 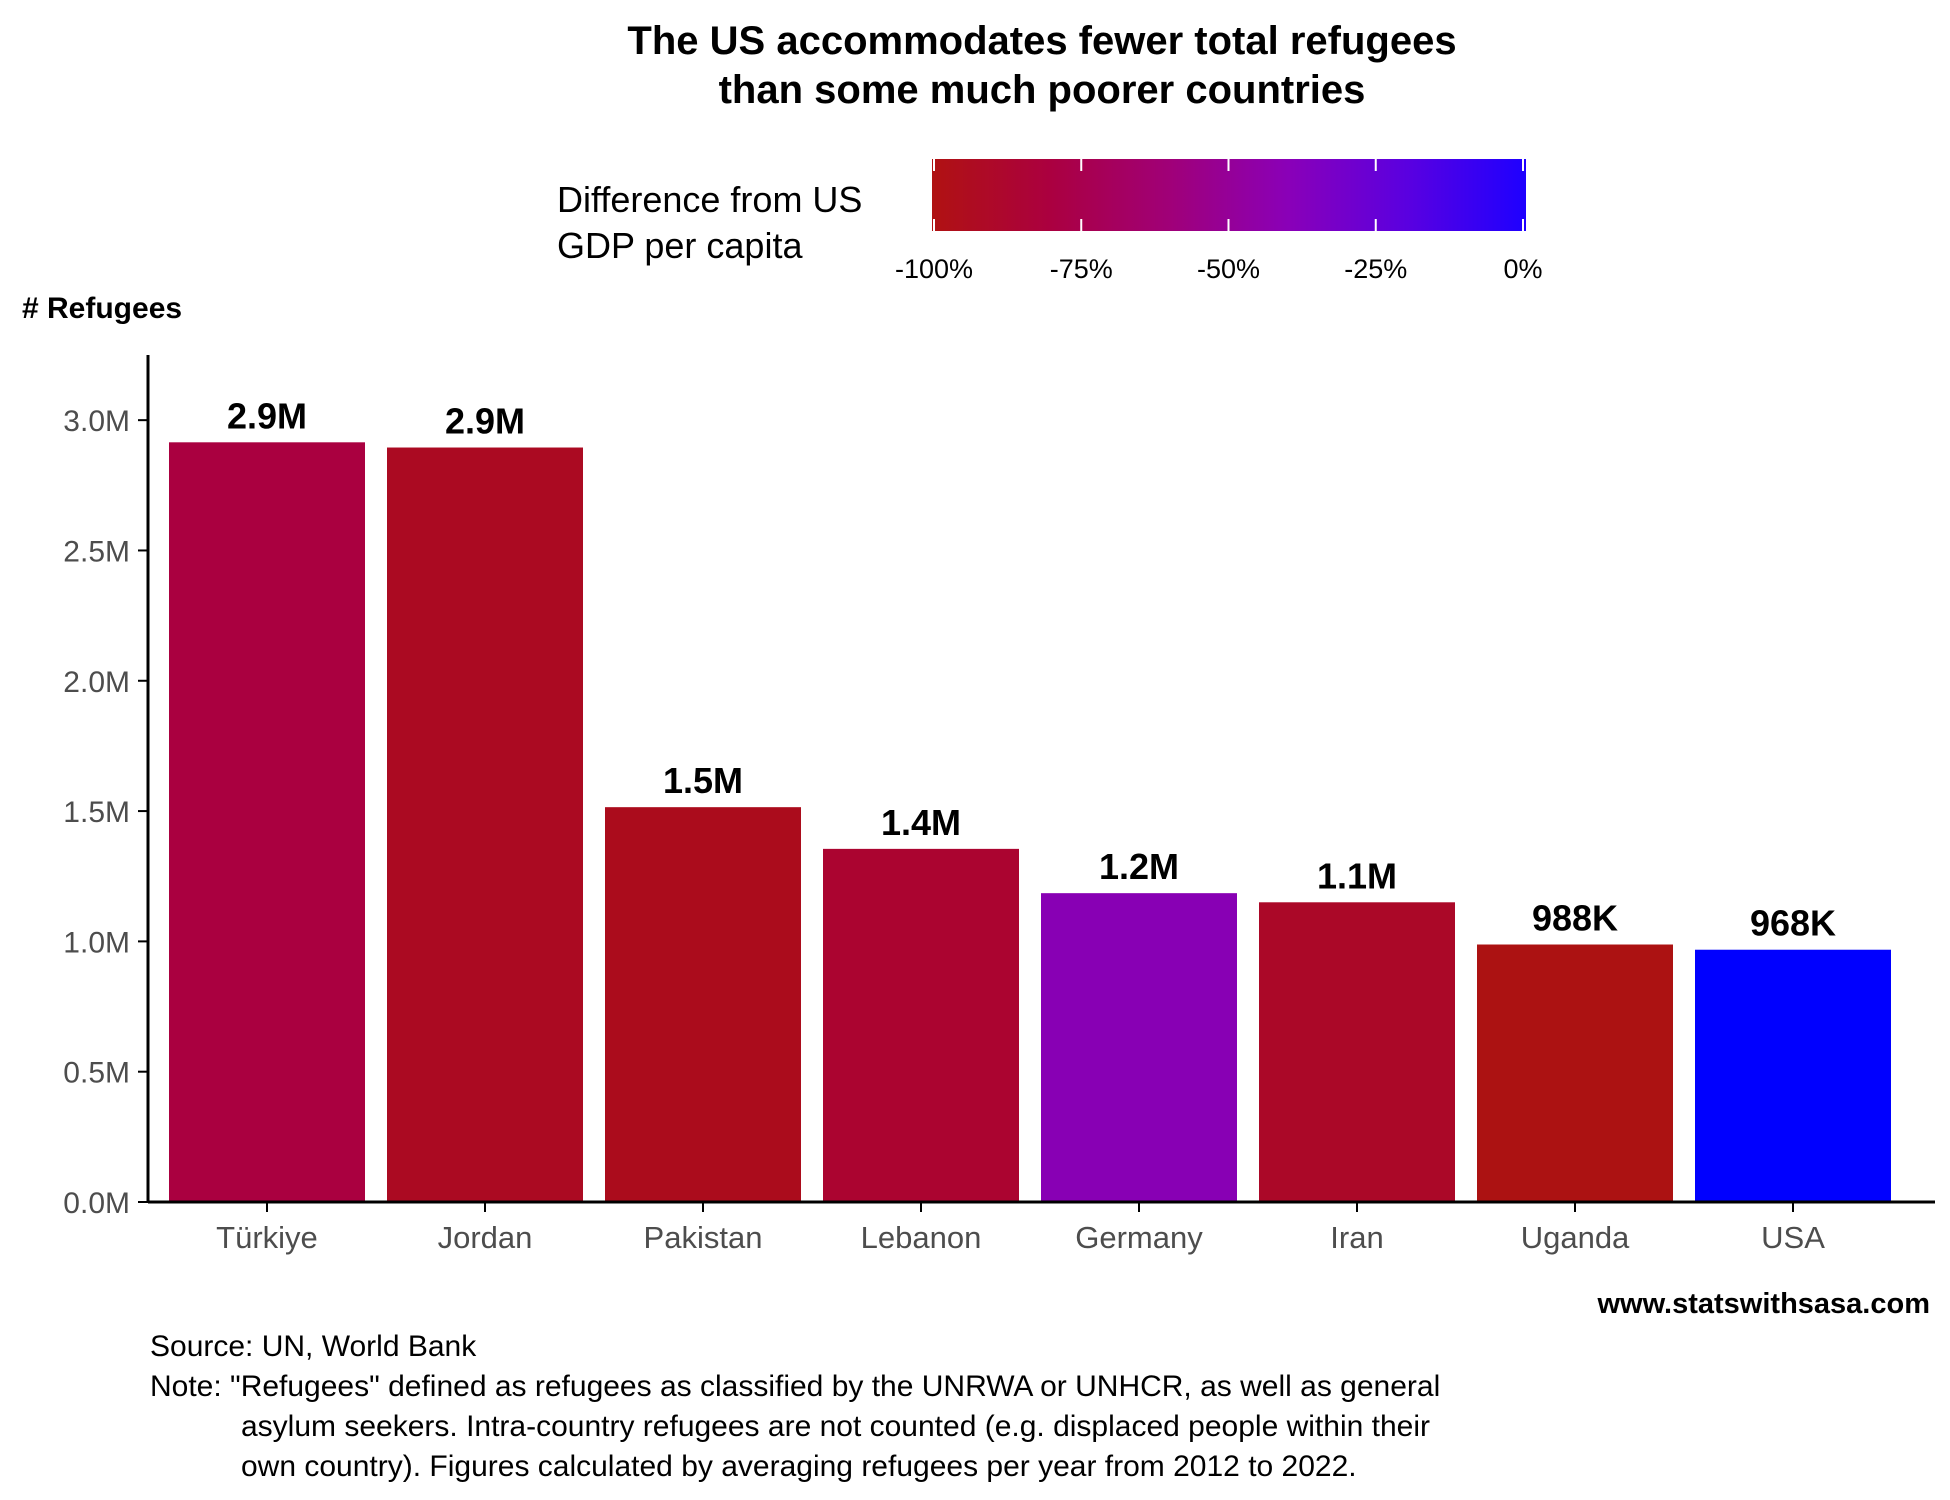 What do you see at coordinates (102, 308) in the screenshot?
I see `y-axis-label: # Refugees` at bounding box center [102, 308].